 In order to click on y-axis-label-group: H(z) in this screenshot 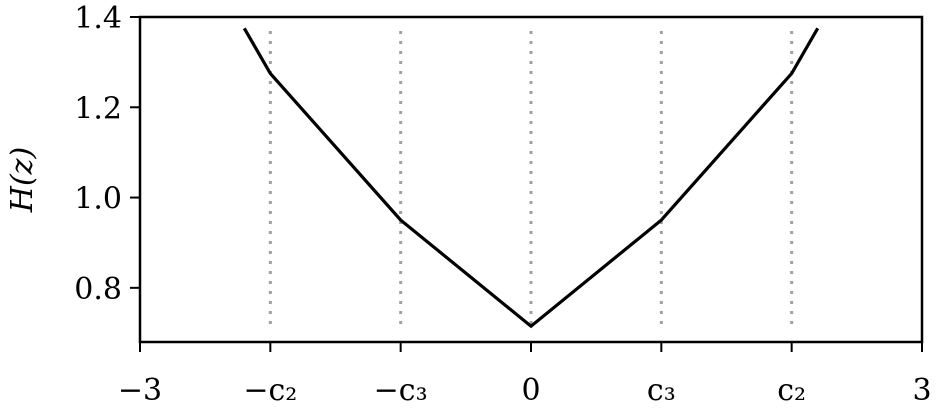, I will do `click(22, 180)`.